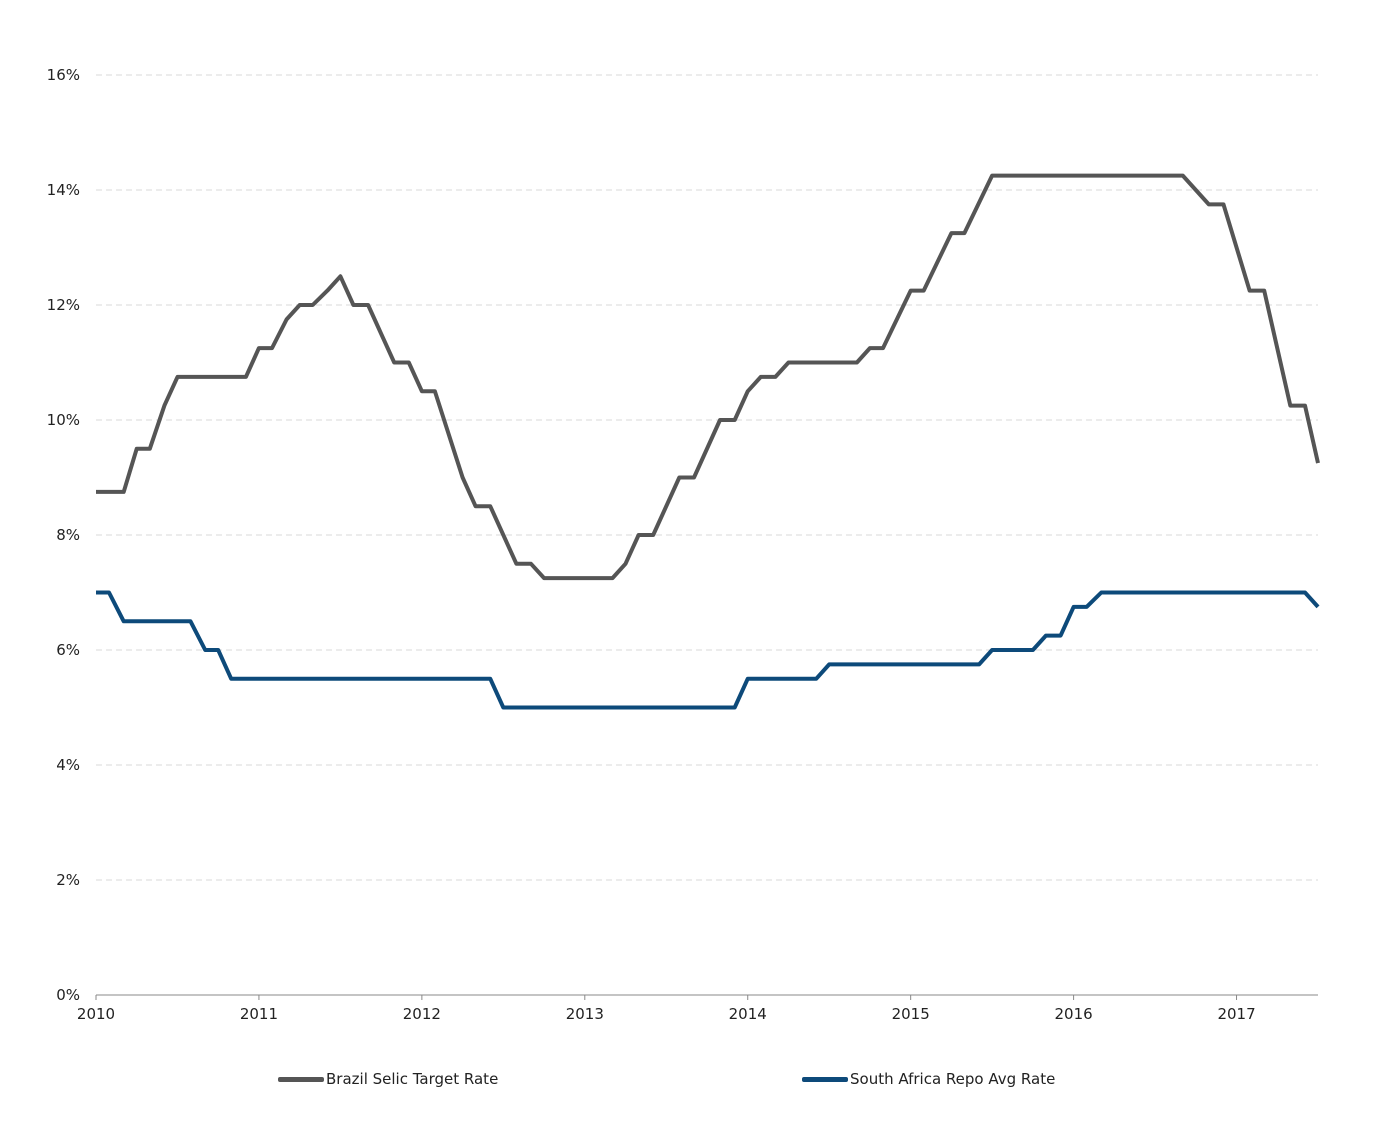 This screenshot has height=1133, width=1387. What do you see at coordinates (301, 1079) in the screenshot?
I see `legend-swatch-brazil` at bounding box center [301, 1079].